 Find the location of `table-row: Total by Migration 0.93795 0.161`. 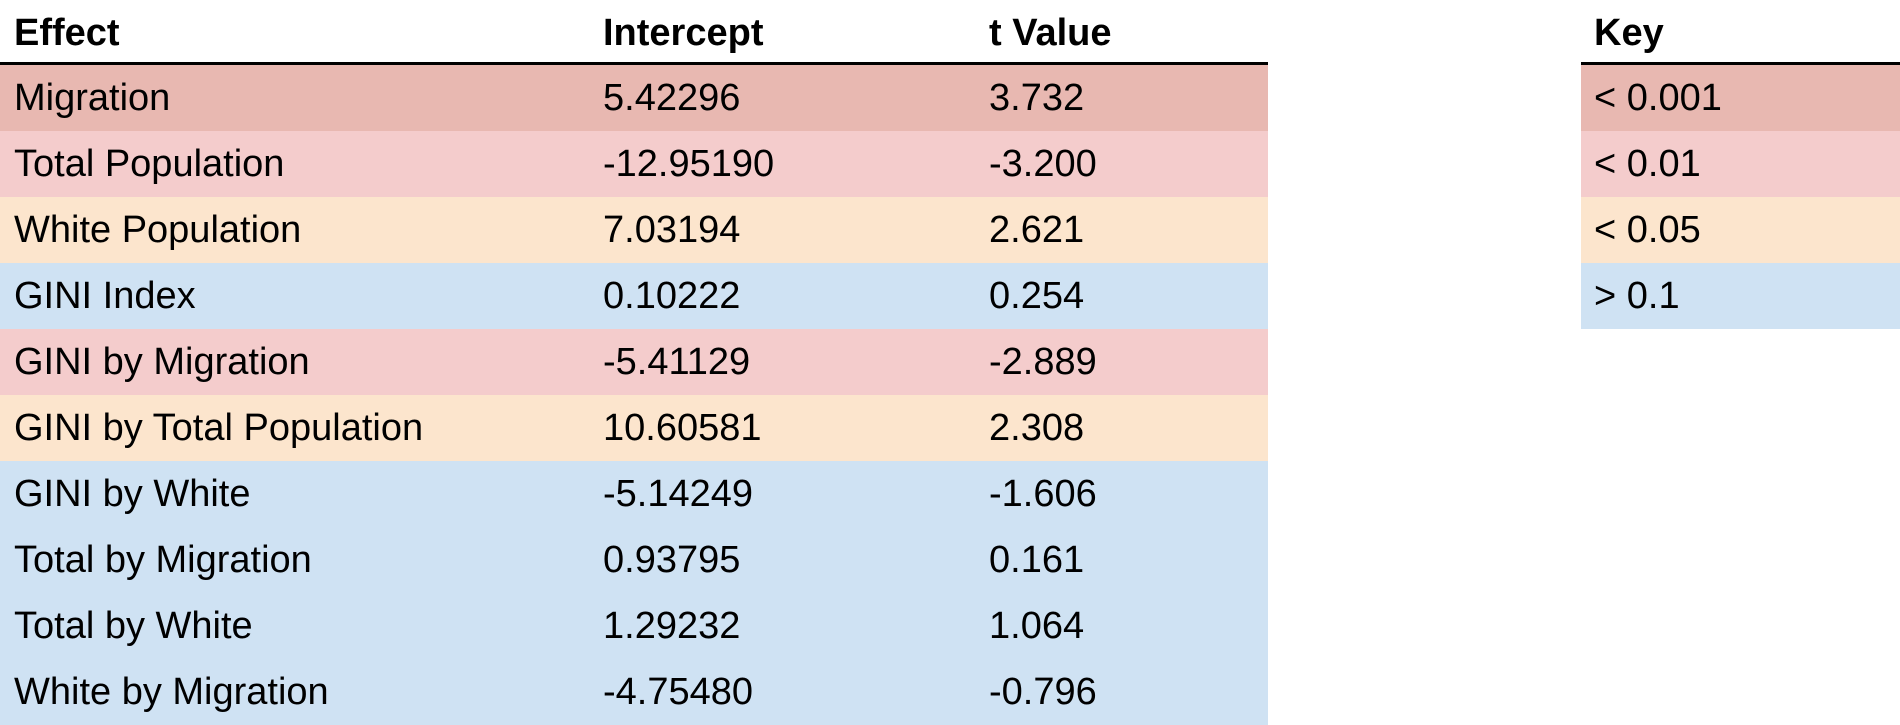

table-row: Total by Migration 0.93795 0.161 is located at coordinates (634, 560).